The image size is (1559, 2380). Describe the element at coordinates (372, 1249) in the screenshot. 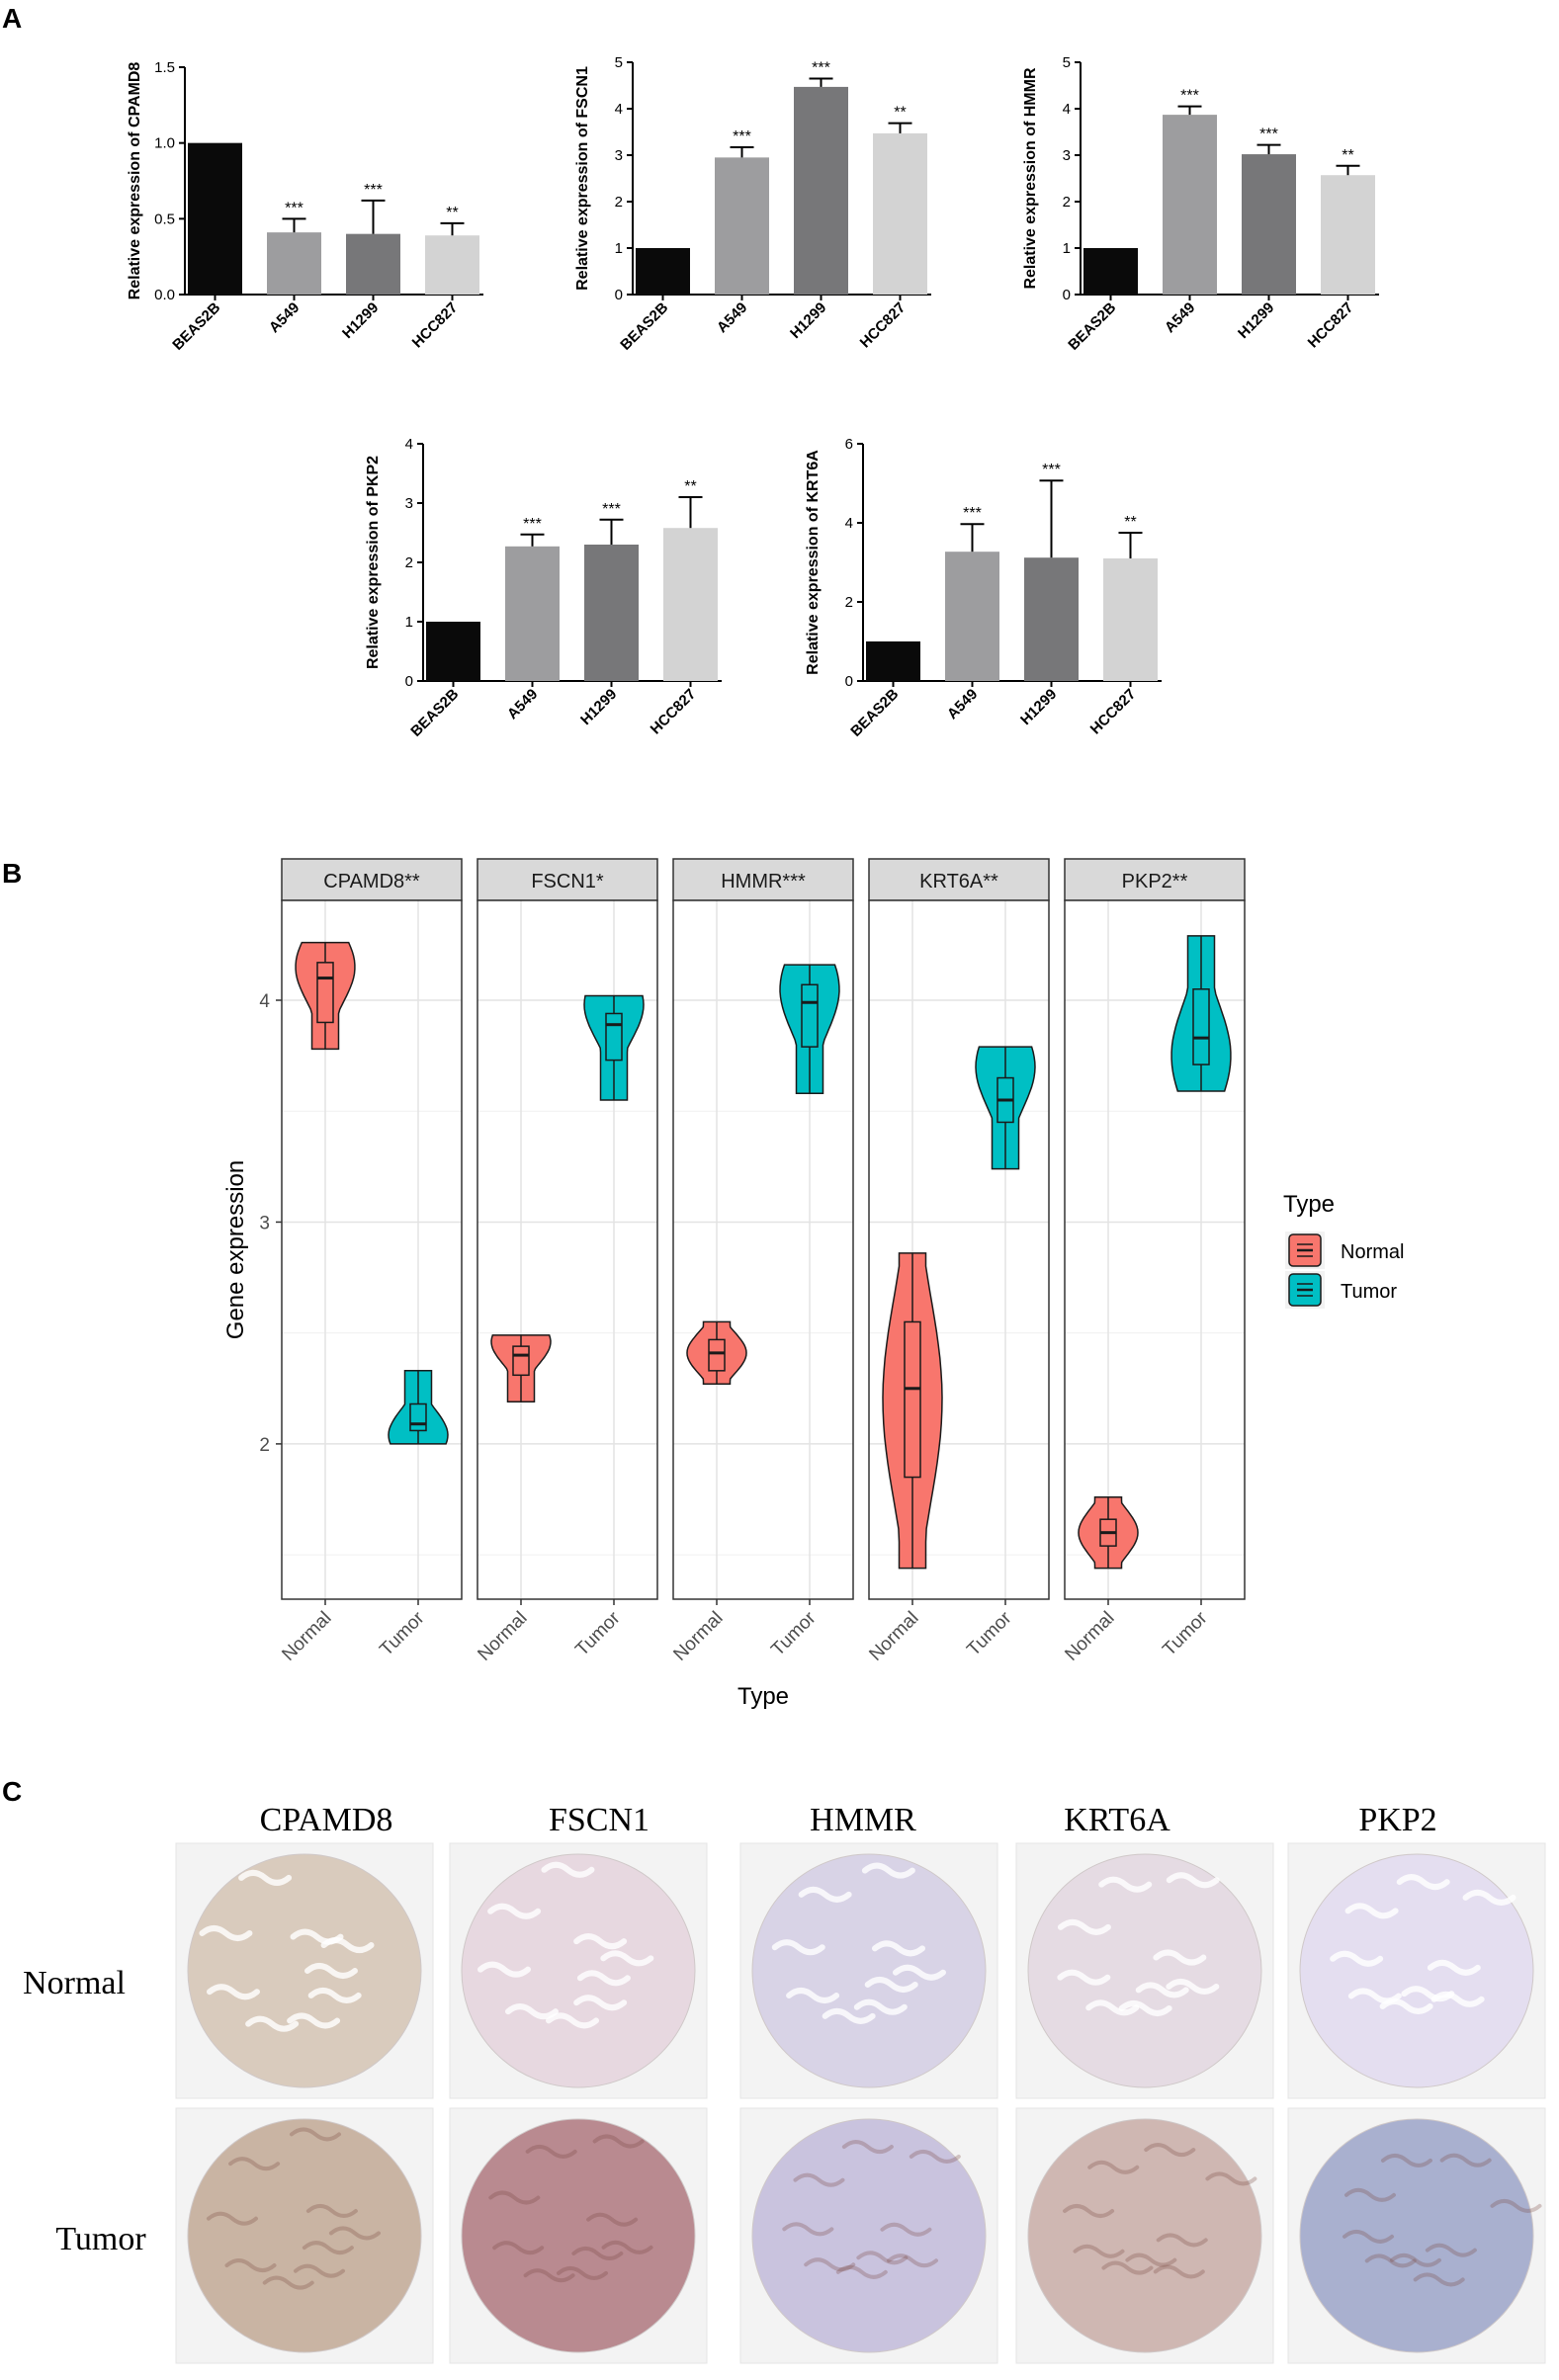

I see `facet-border-cpamd8` at that location.